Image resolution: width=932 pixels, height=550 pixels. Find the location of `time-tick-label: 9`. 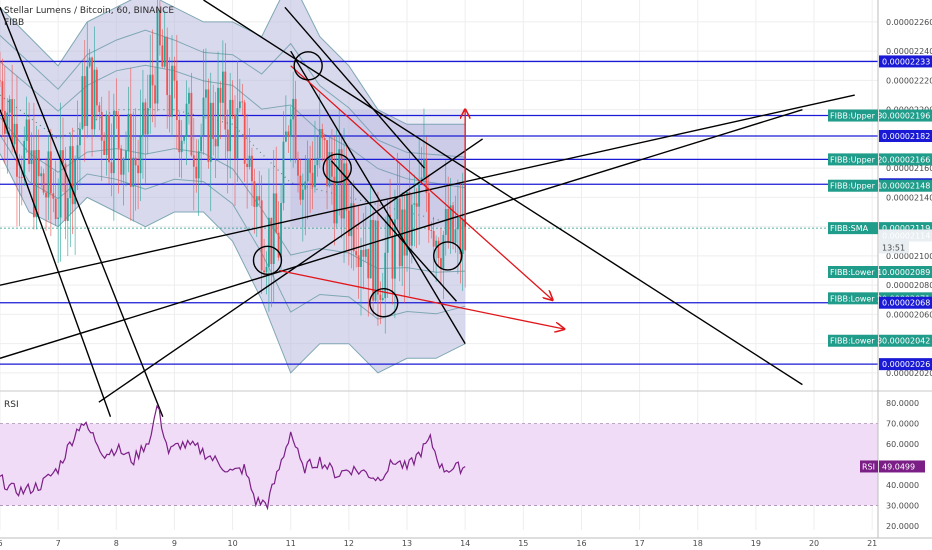

time-tick-label: 9 is located at coordinates (174, 543).